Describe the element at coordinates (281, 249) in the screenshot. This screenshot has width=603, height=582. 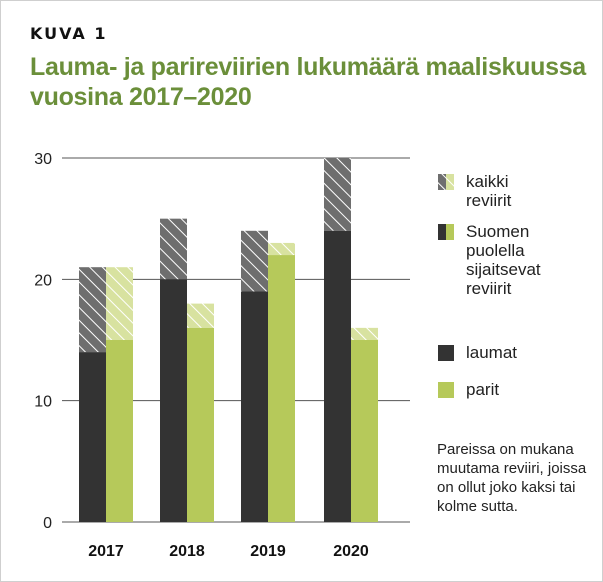
I see `bar-parit-2019-total-extra` at that location.